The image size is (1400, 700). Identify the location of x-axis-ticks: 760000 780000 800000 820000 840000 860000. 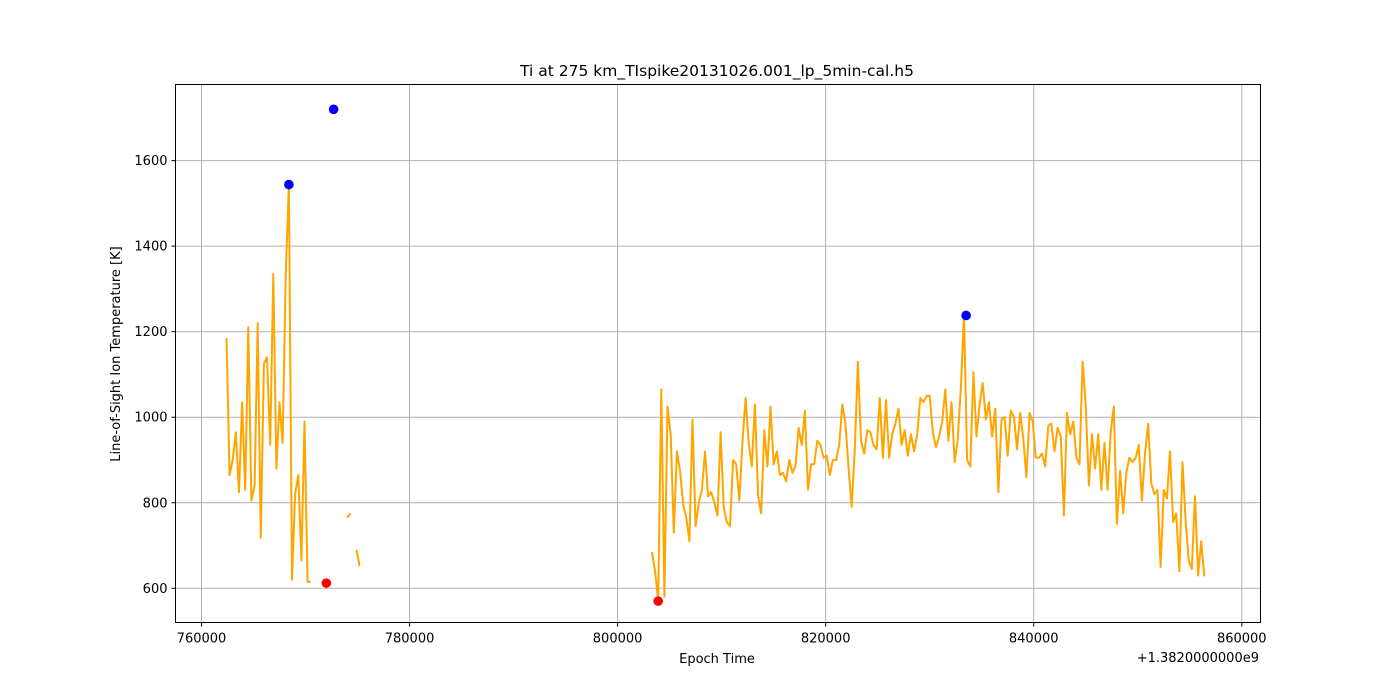
(722, 634).